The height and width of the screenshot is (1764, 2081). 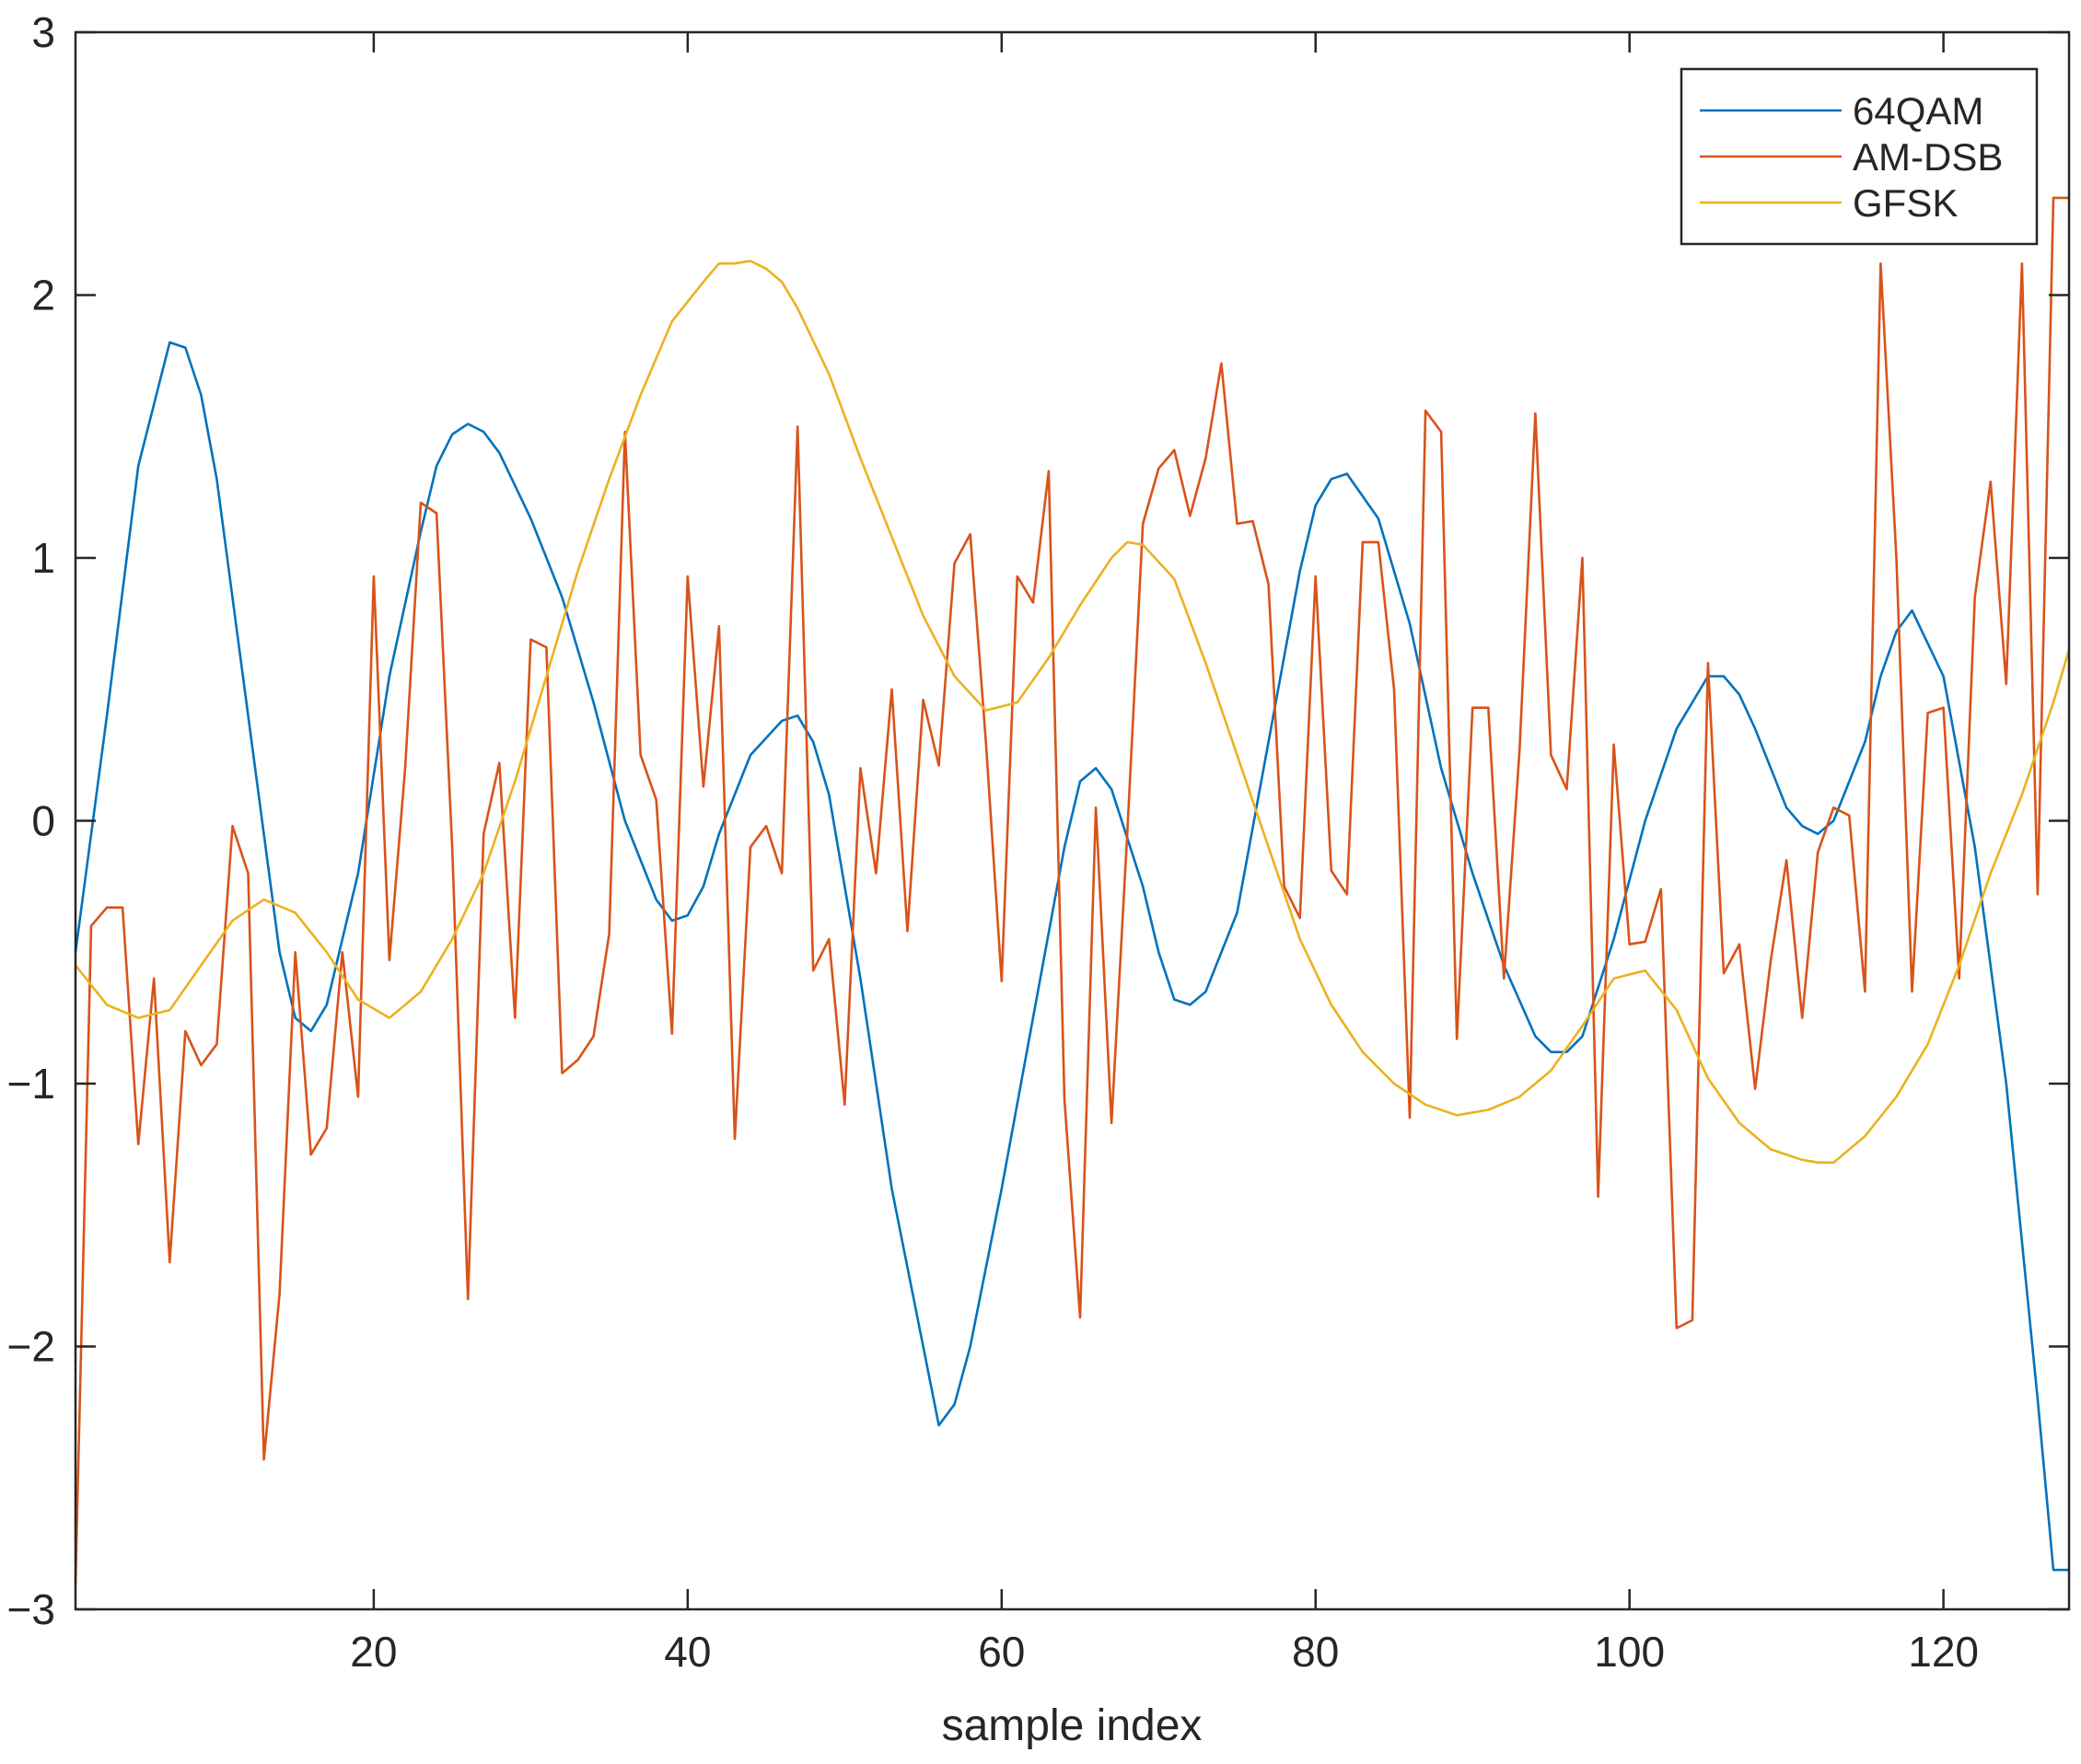 I want to click on x-tick-label: 60, so click(x=1002, y=1652).